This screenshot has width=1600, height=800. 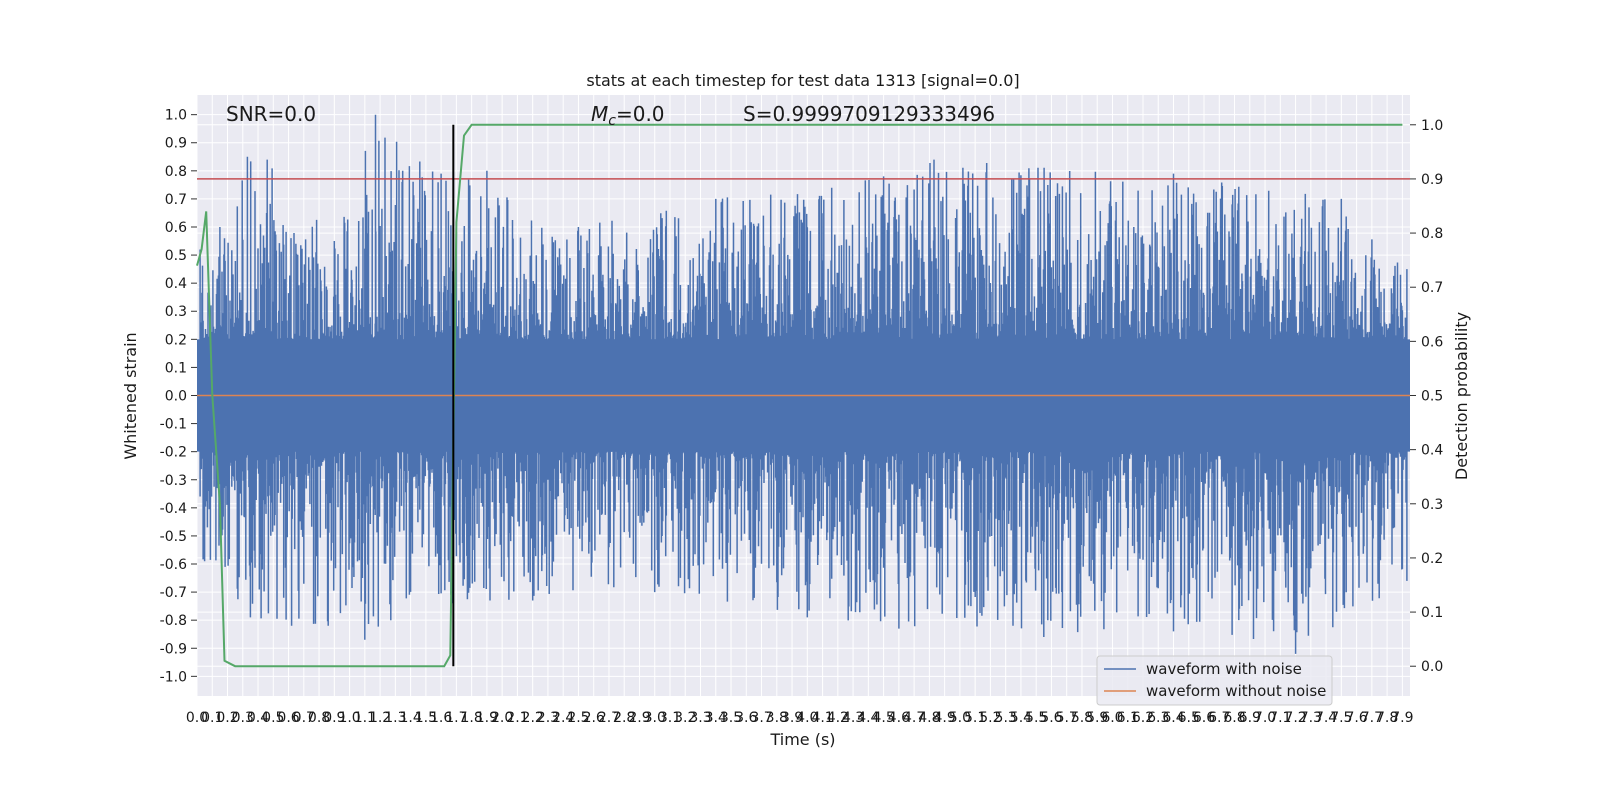 What do you see at coordinates (176, 284) in the screenshot?
I see `y-tick-label: 0.4` at bounding box center [176, 284].